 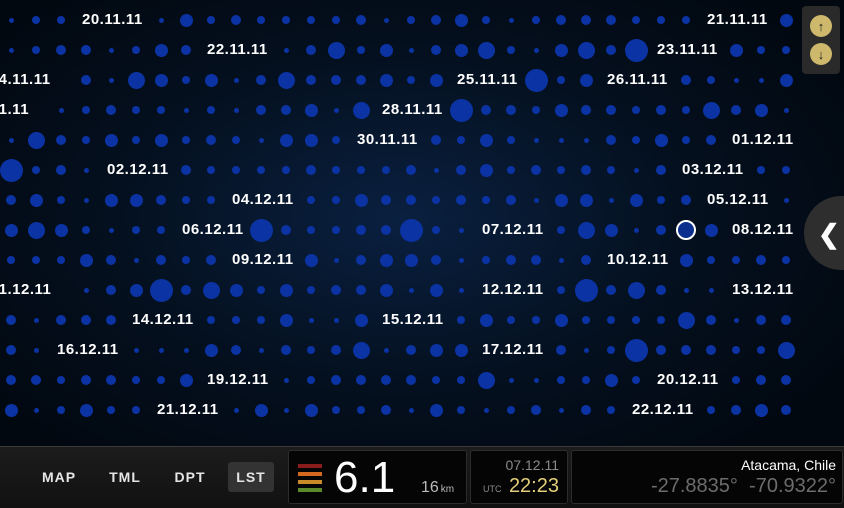 I want to click on selected-earthquake-marker, so click(x=686, y=230).